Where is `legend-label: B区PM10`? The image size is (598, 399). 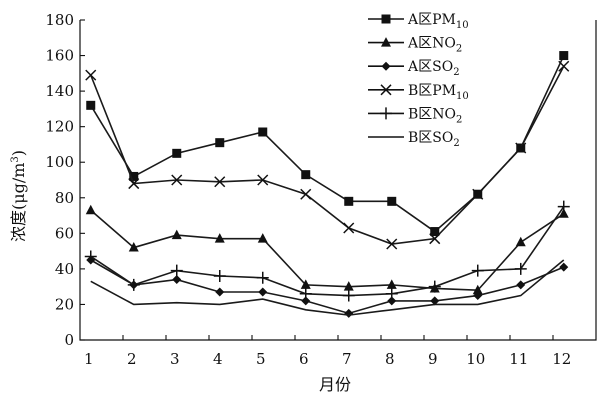 legend-label: B区PM10 is located at coordinates (438, 92).